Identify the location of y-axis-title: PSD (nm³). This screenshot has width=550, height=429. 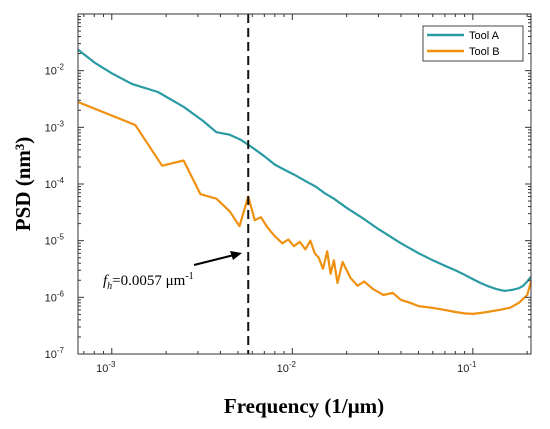
(23, 184).